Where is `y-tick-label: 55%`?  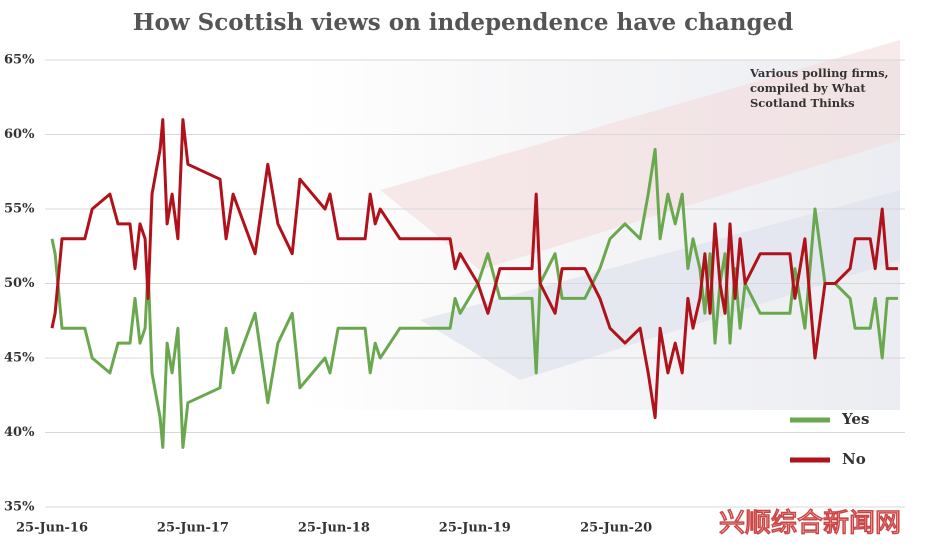
y-tick-label: 55% is located at coordinates (19, 209).